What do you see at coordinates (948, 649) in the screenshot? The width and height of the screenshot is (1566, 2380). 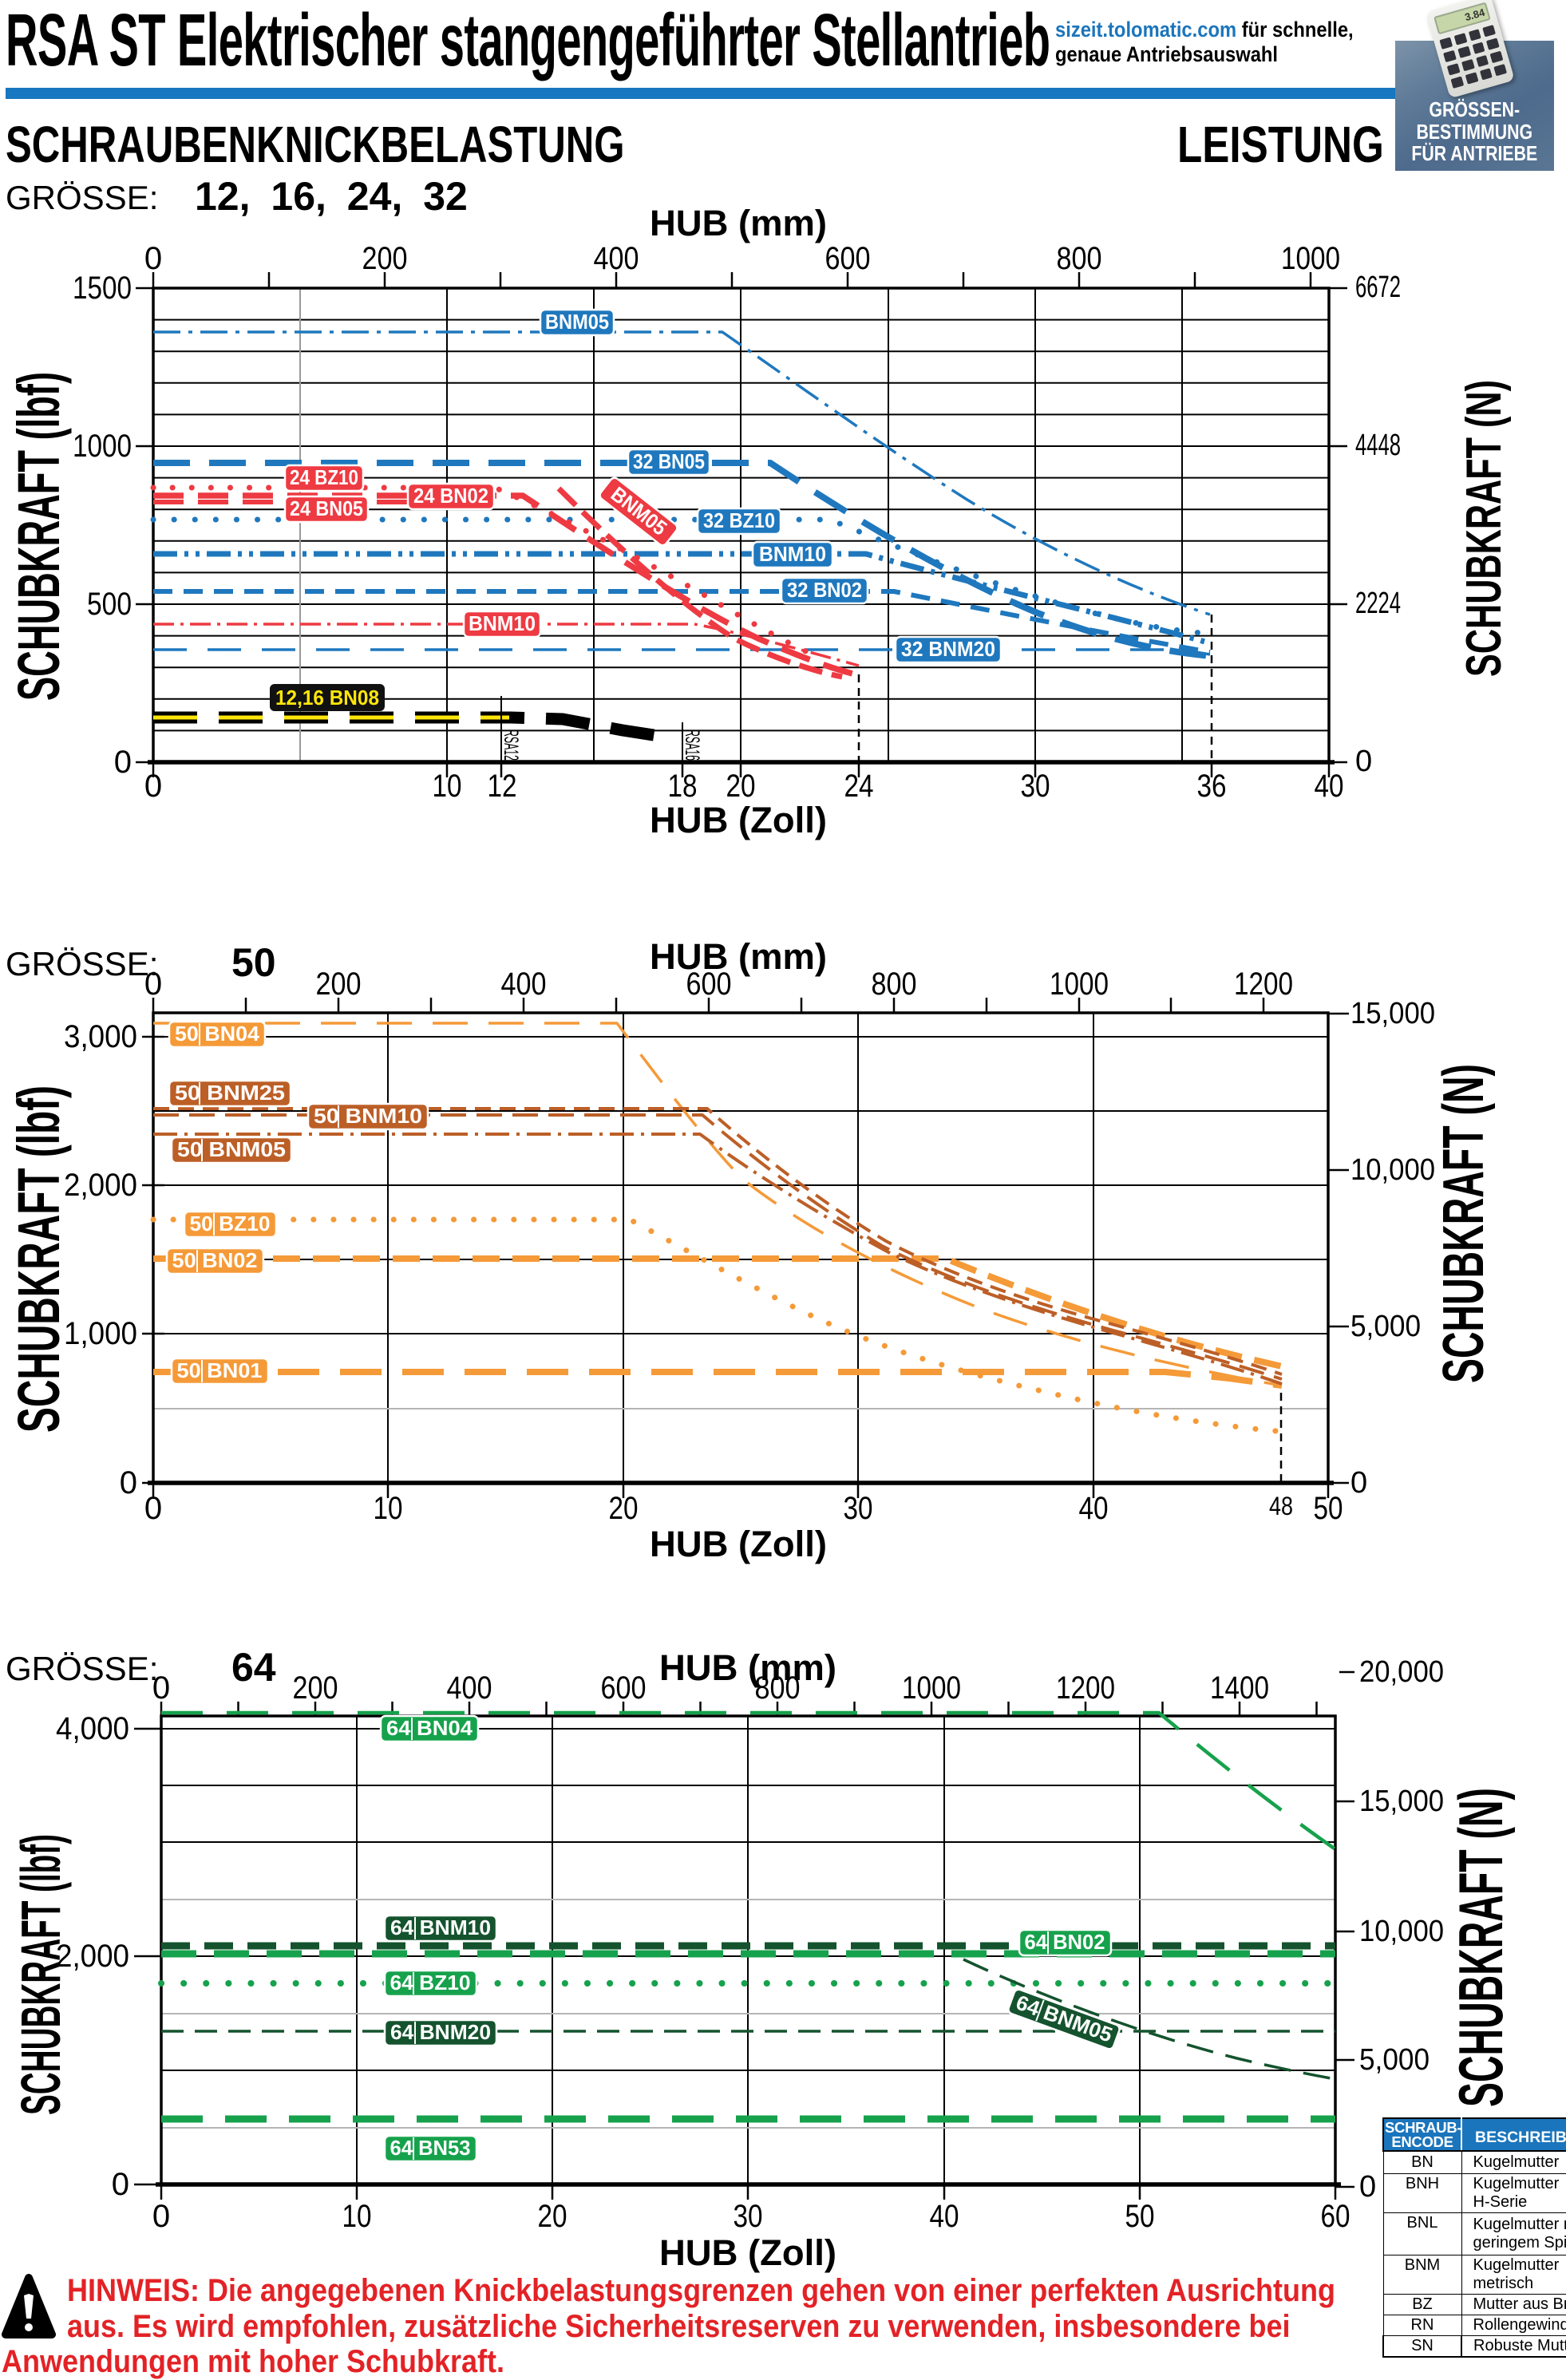 I see `svg-text: 32 BNM20` at bounding box center [948, 649].